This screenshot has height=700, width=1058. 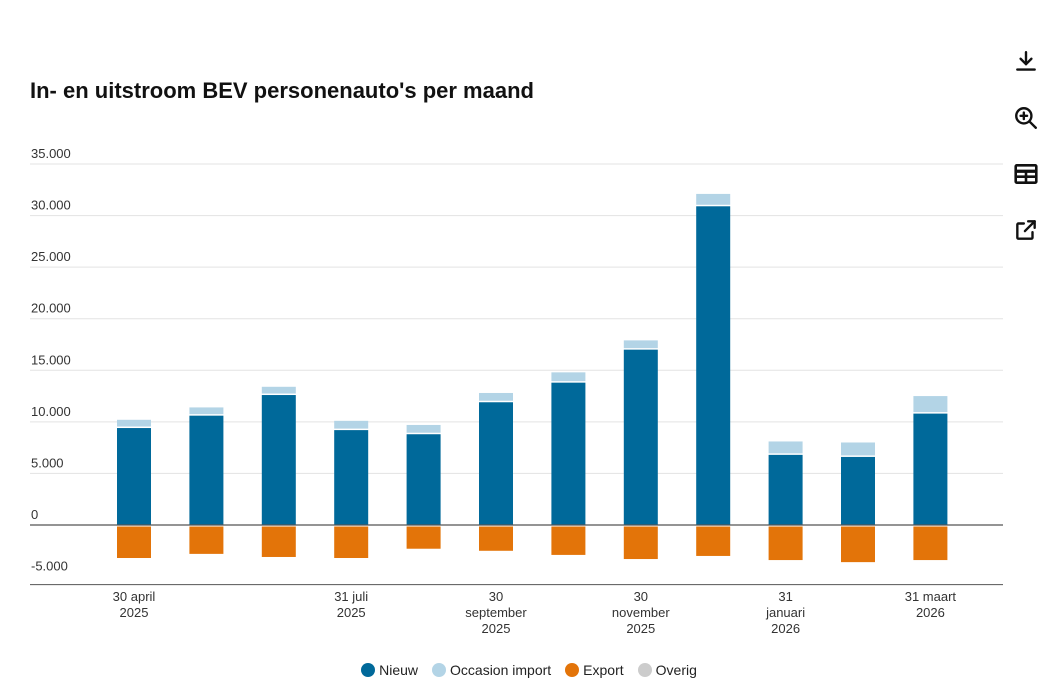 I want to click on x-tick-label: 30 september 2025, so click(x=496, y=612).